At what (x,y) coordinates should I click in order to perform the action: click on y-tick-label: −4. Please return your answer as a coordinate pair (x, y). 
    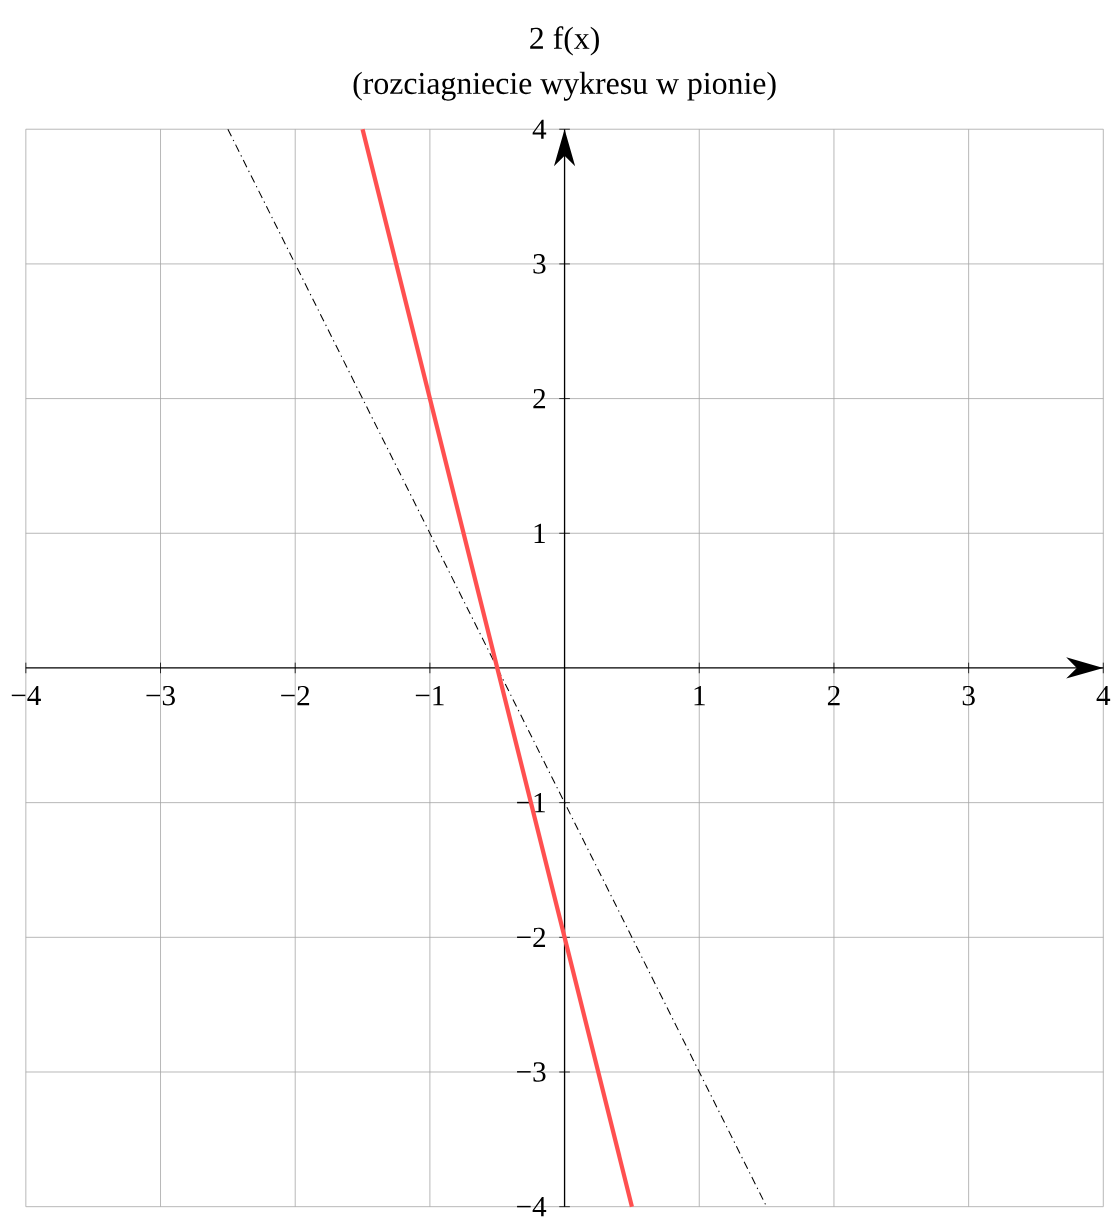
    Looking at the image, I should click on (531, 1207).